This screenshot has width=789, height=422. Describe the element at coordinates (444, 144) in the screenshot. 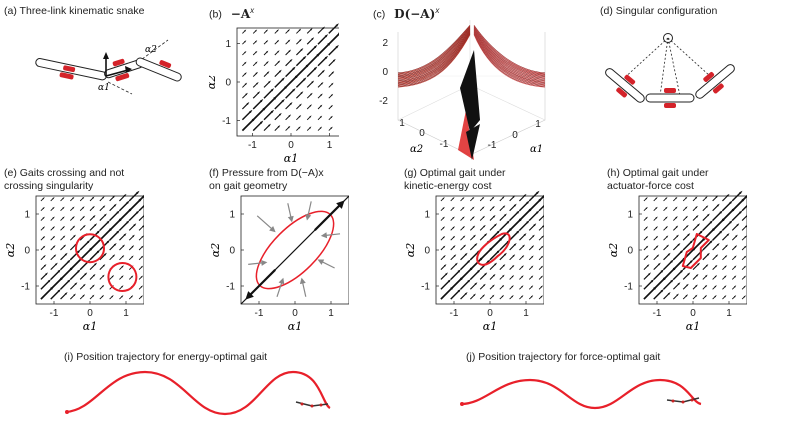

I see `ytick-2: -1` at that location.